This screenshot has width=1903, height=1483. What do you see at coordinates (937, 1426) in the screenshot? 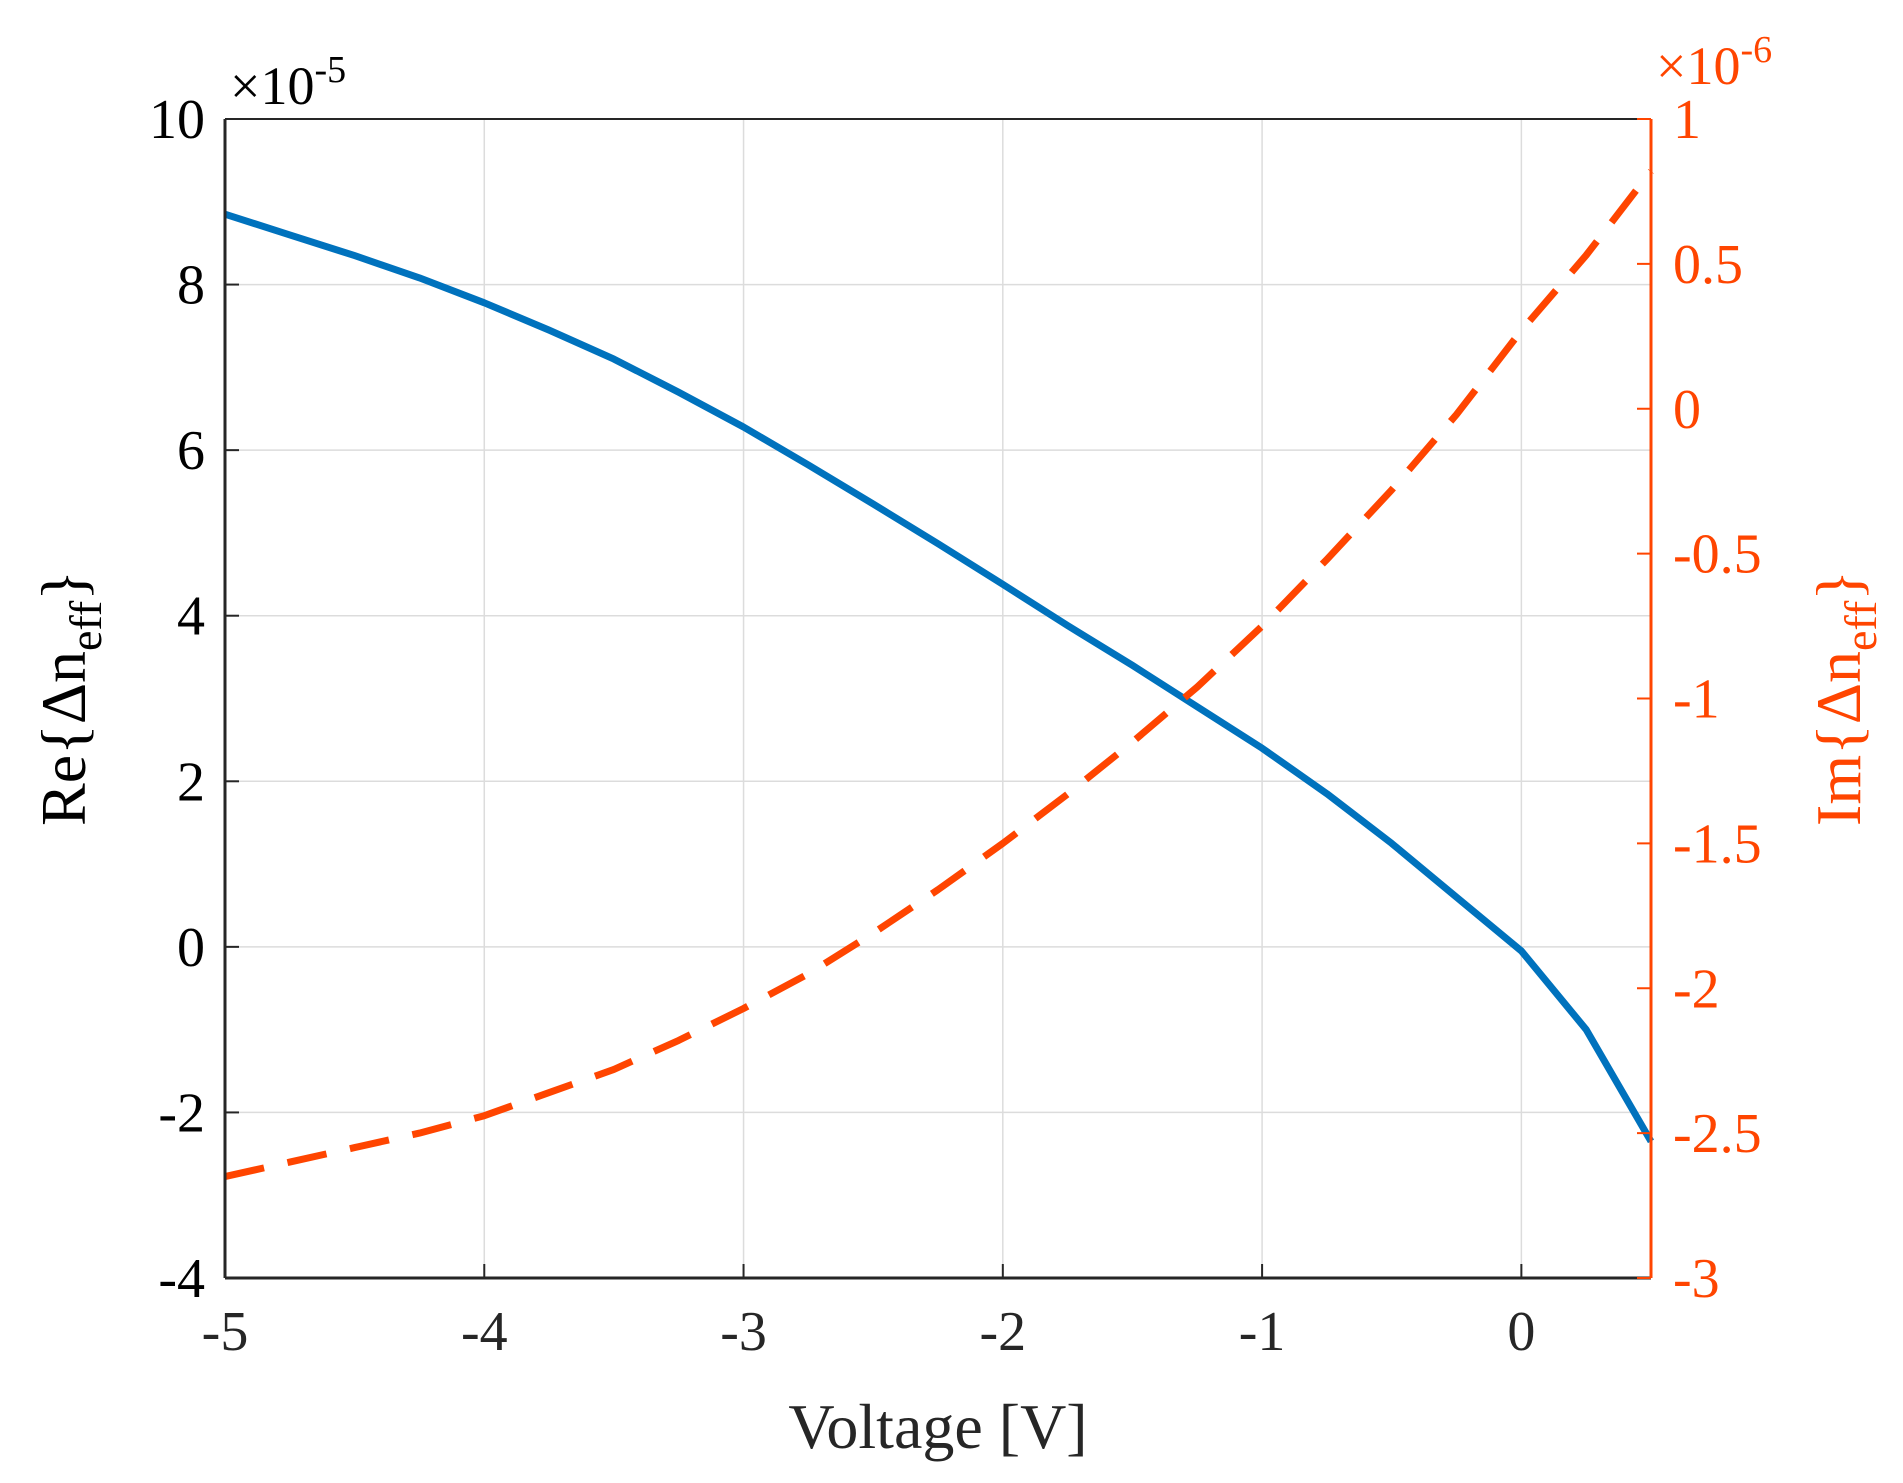
I see `x-axis-label: Voltage [V]` at bounding box center [937, 1426].